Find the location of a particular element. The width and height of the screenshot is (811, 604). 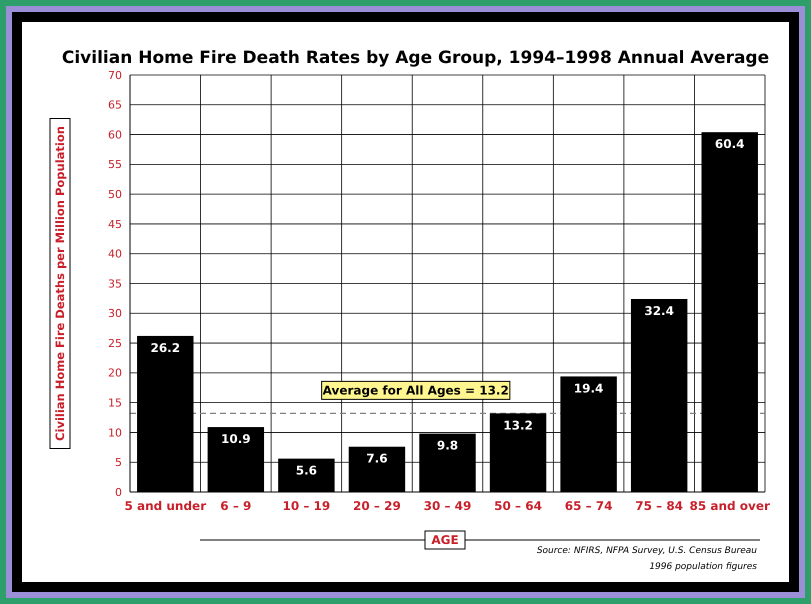

x-tick-label: 6 – 9 is located at coordinates (236, 506).